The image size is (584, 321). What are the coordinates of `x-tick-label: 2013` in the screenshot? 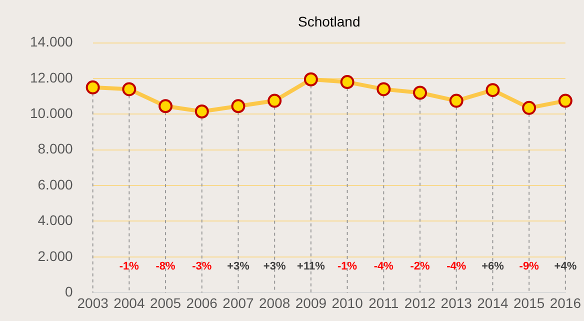 It's located at (456, 302).